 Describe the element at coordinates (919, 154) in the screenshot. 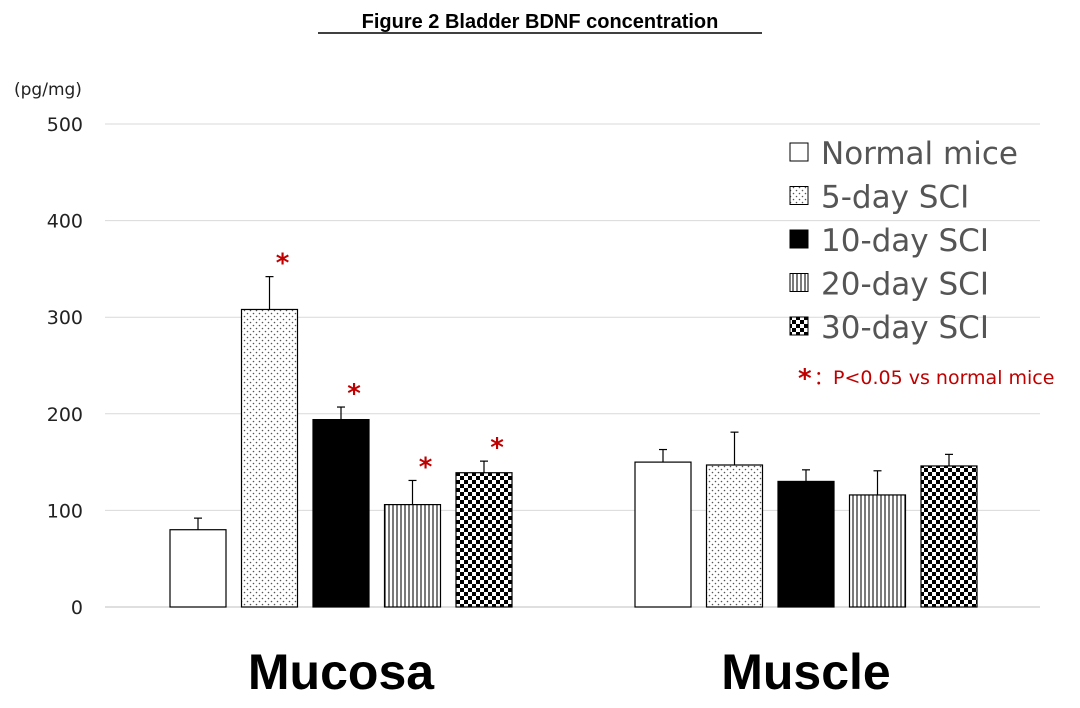

I see `legend-label: Normal mice` at that location.